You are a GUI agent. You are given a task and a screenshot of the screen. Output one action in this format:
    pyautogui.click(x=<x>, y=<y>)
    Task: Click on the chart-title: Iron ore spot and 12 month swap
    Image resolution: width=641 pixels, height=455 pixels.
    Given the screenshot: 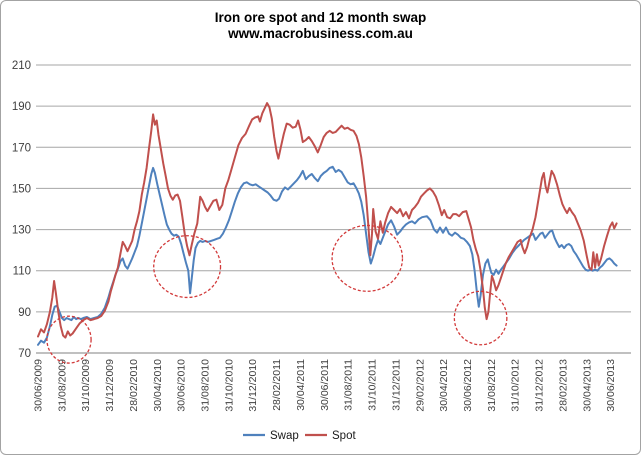 What is the action you would take?
    pyautogui.click(x=320, y=17)
    